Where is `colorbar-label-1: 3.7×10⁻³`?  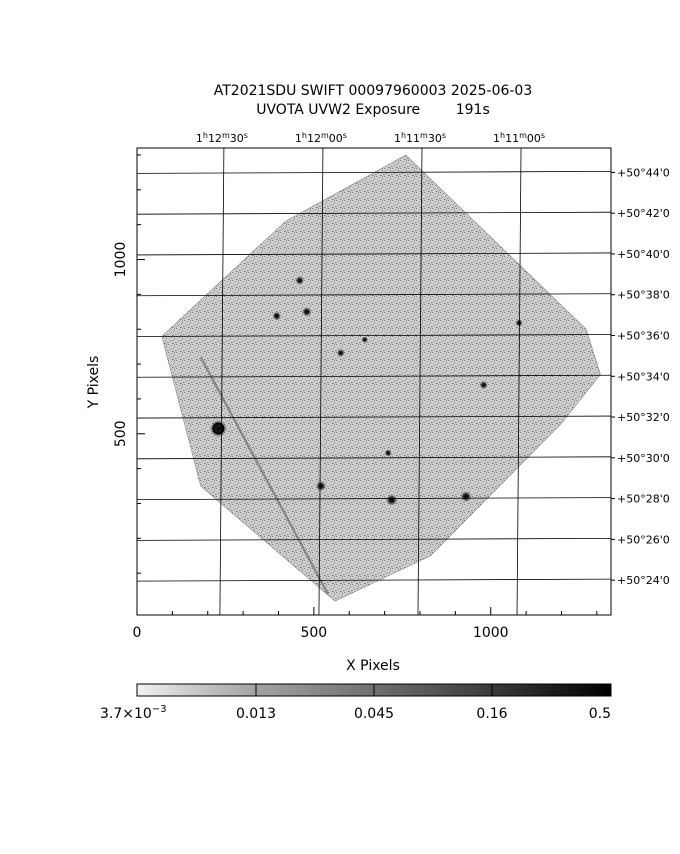 colorbar-label-1: 3.7×10⁻³ is located at coordinates (133, 713).